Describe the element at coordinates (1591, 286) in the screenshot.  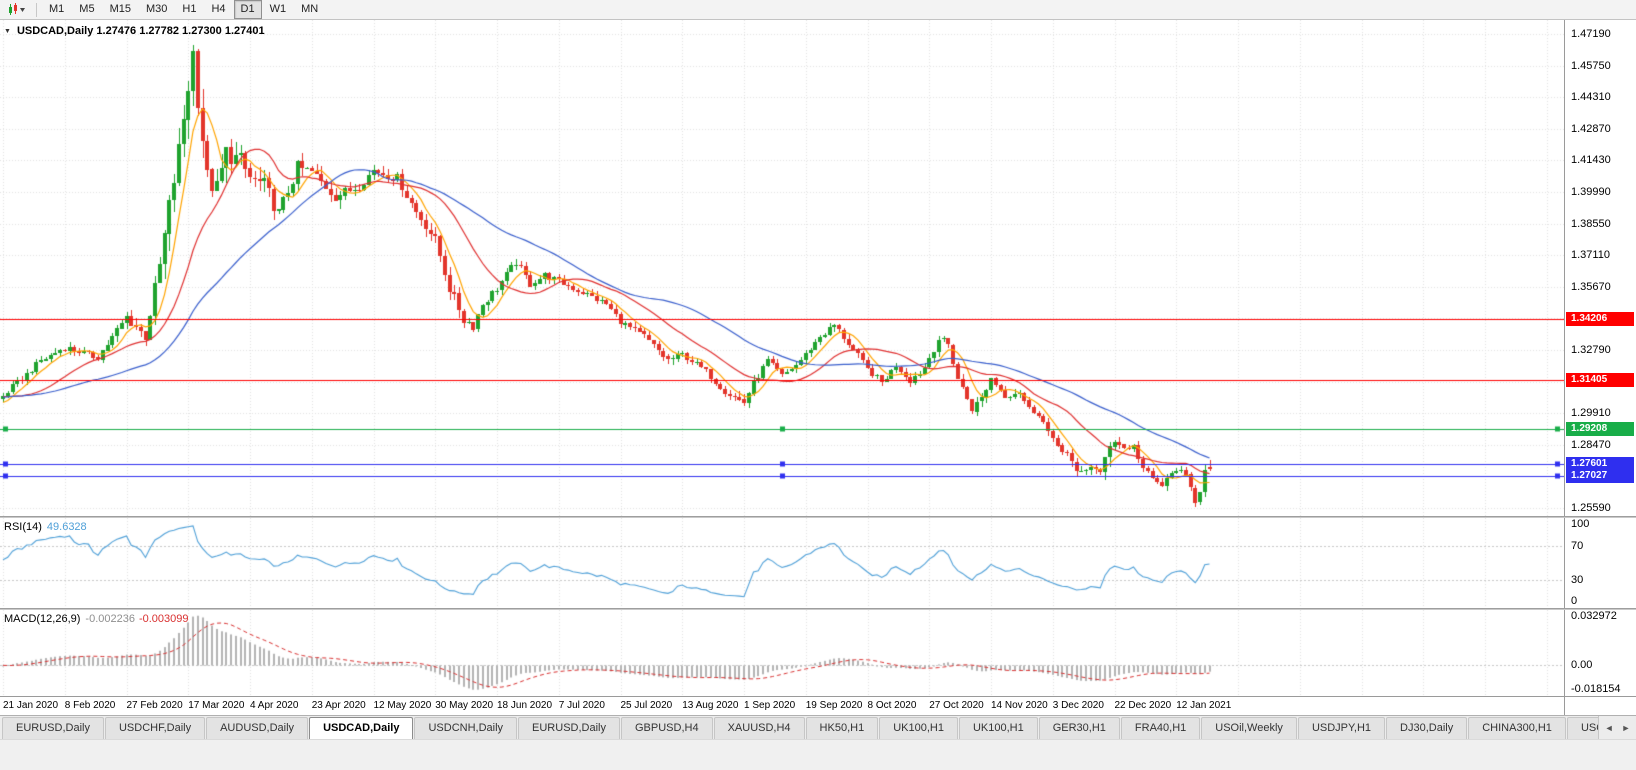
I see `axis-label: 1.35670` at that location.